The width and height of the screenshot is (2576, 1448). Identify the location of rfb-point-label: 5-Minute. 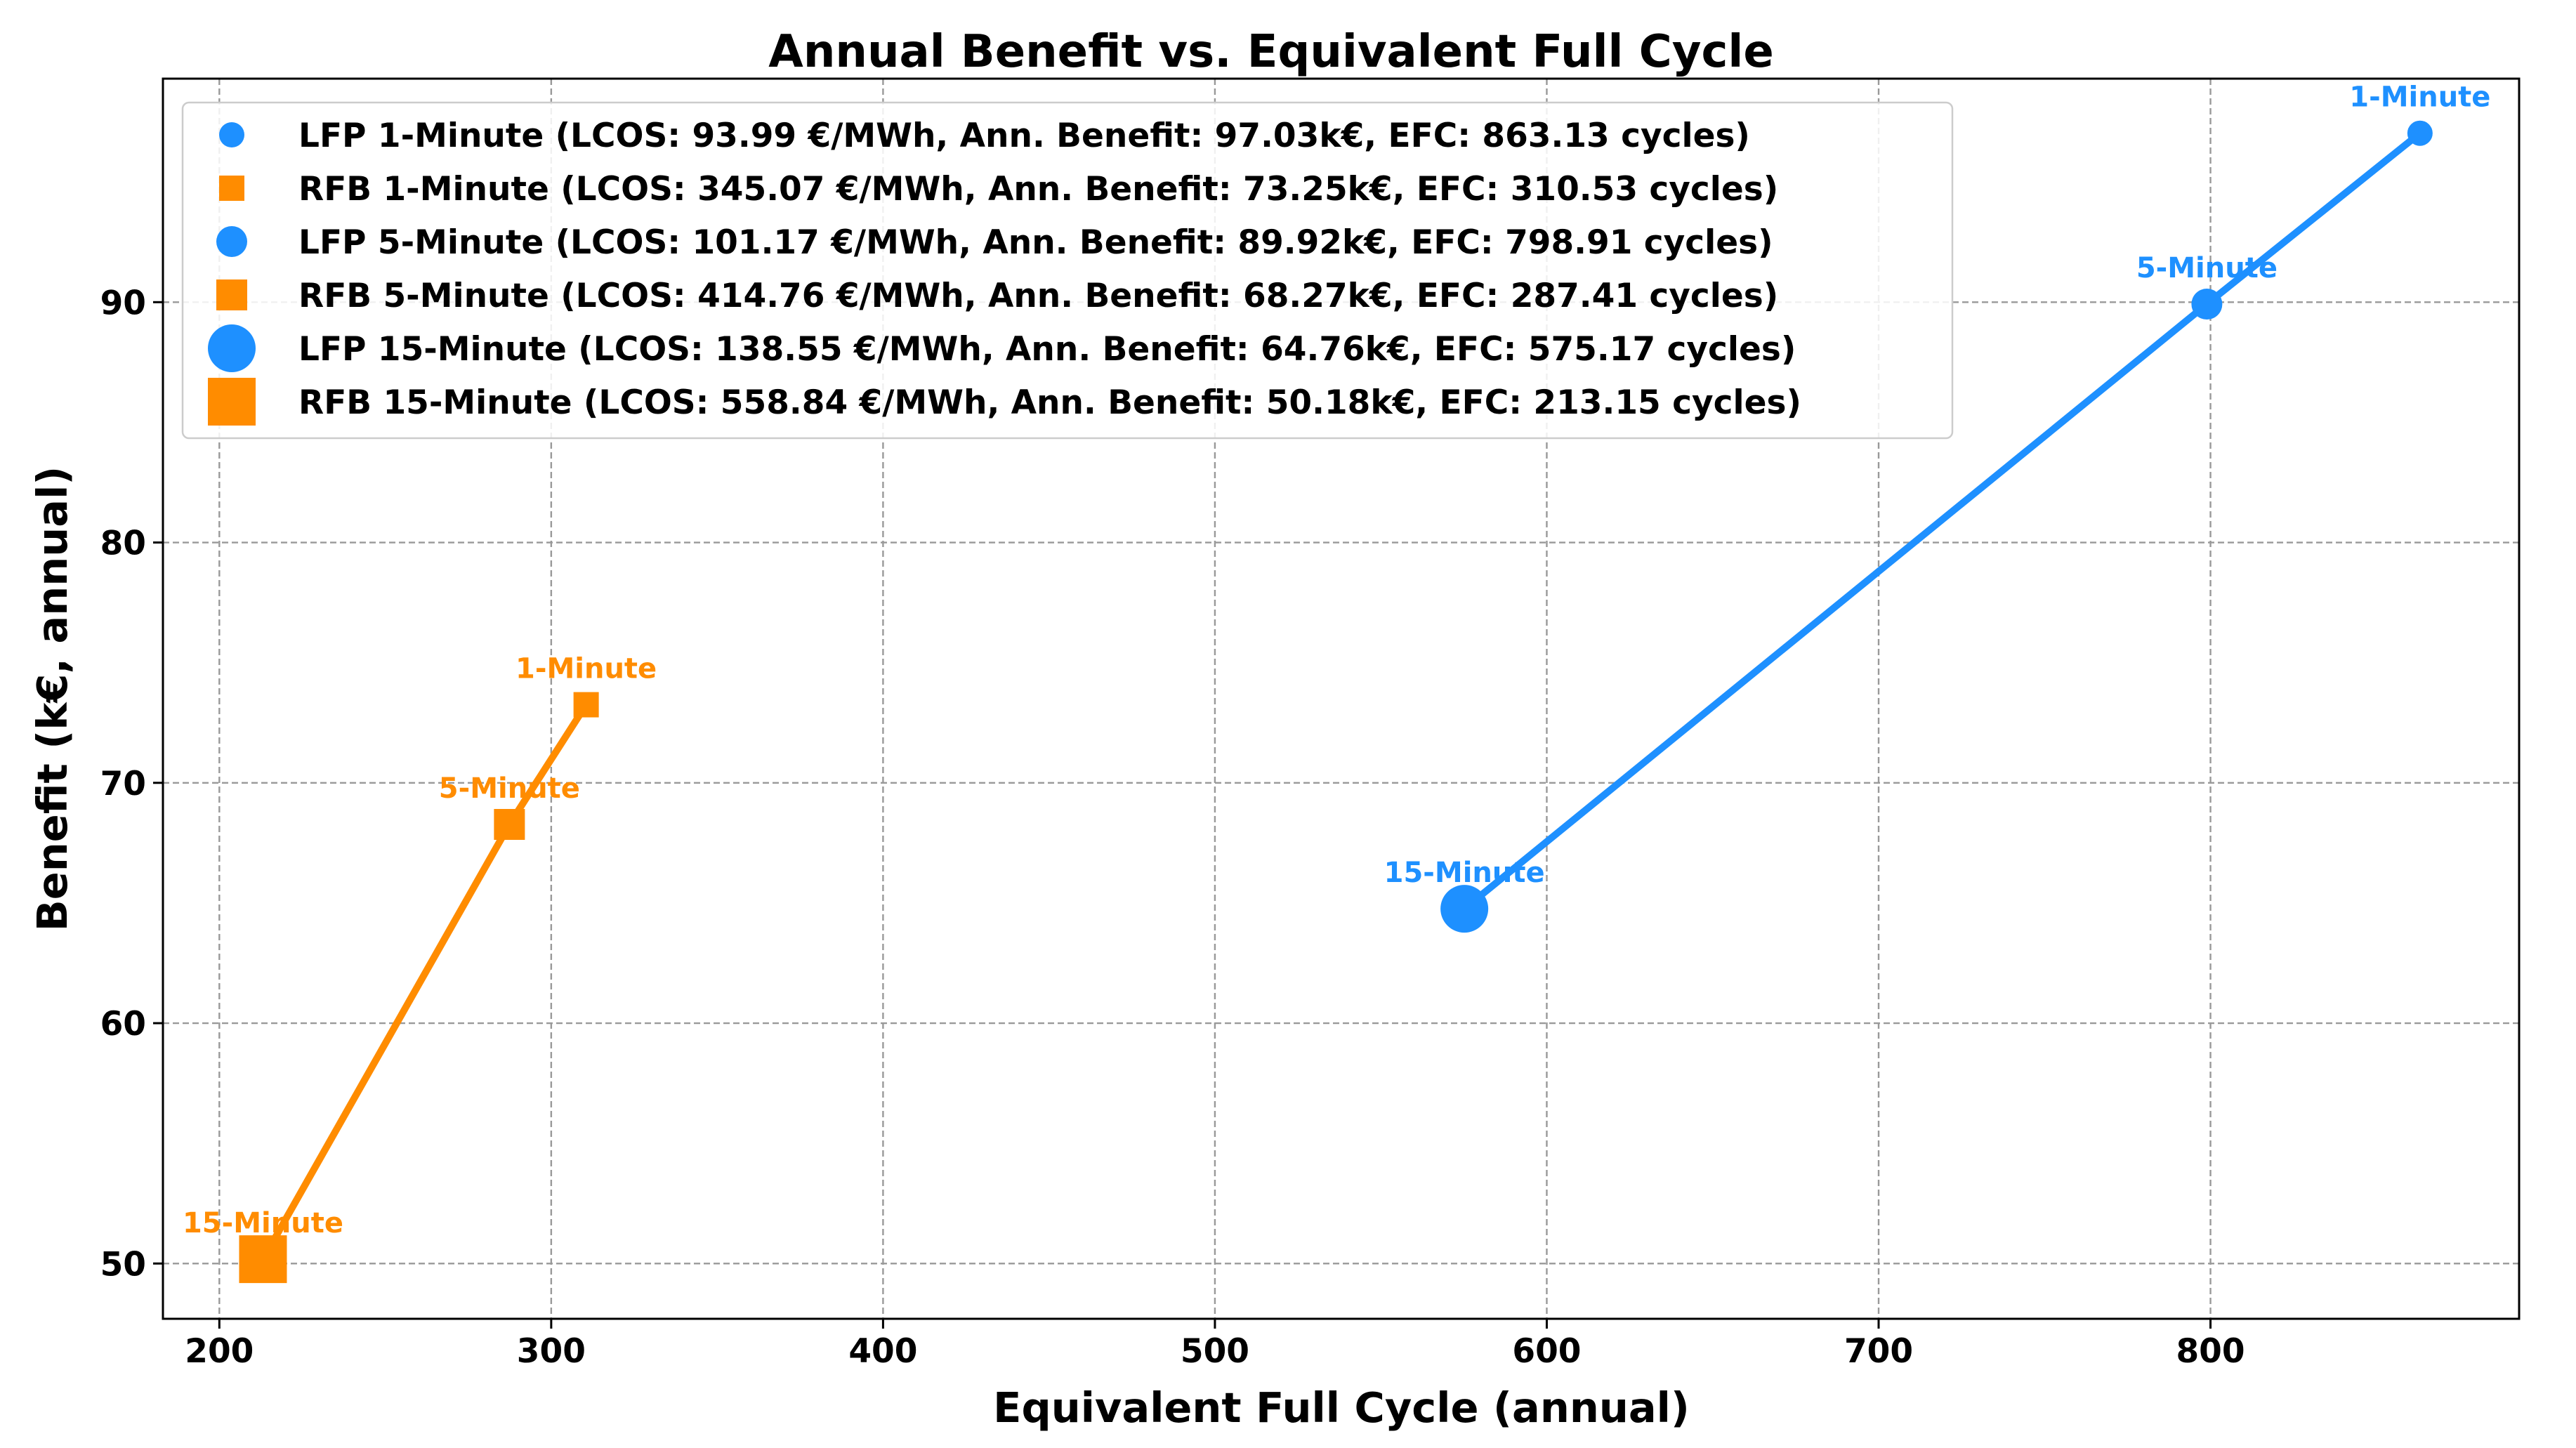
(509, 788).